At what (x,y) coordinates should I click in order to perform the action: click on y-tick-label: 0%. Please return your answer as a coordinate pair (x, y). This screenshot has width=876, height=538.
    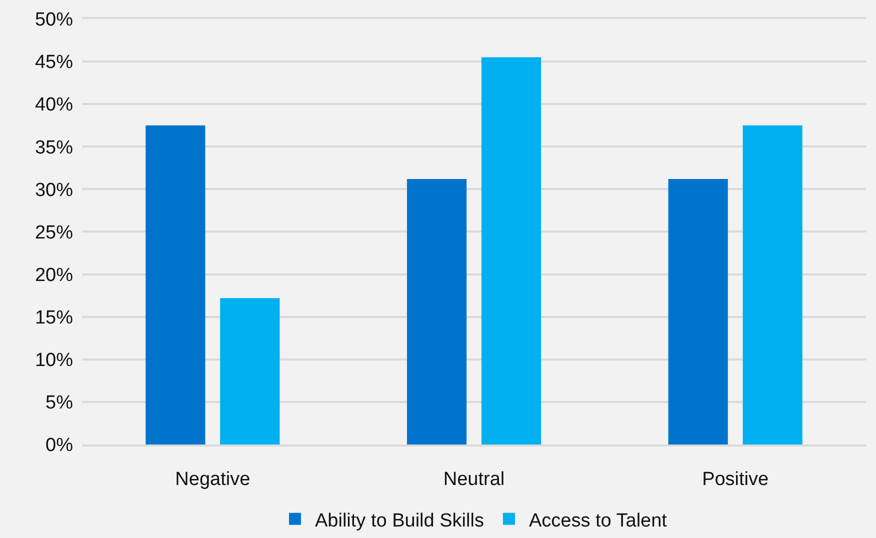
    Looking at the image, I should click on (60, 445).